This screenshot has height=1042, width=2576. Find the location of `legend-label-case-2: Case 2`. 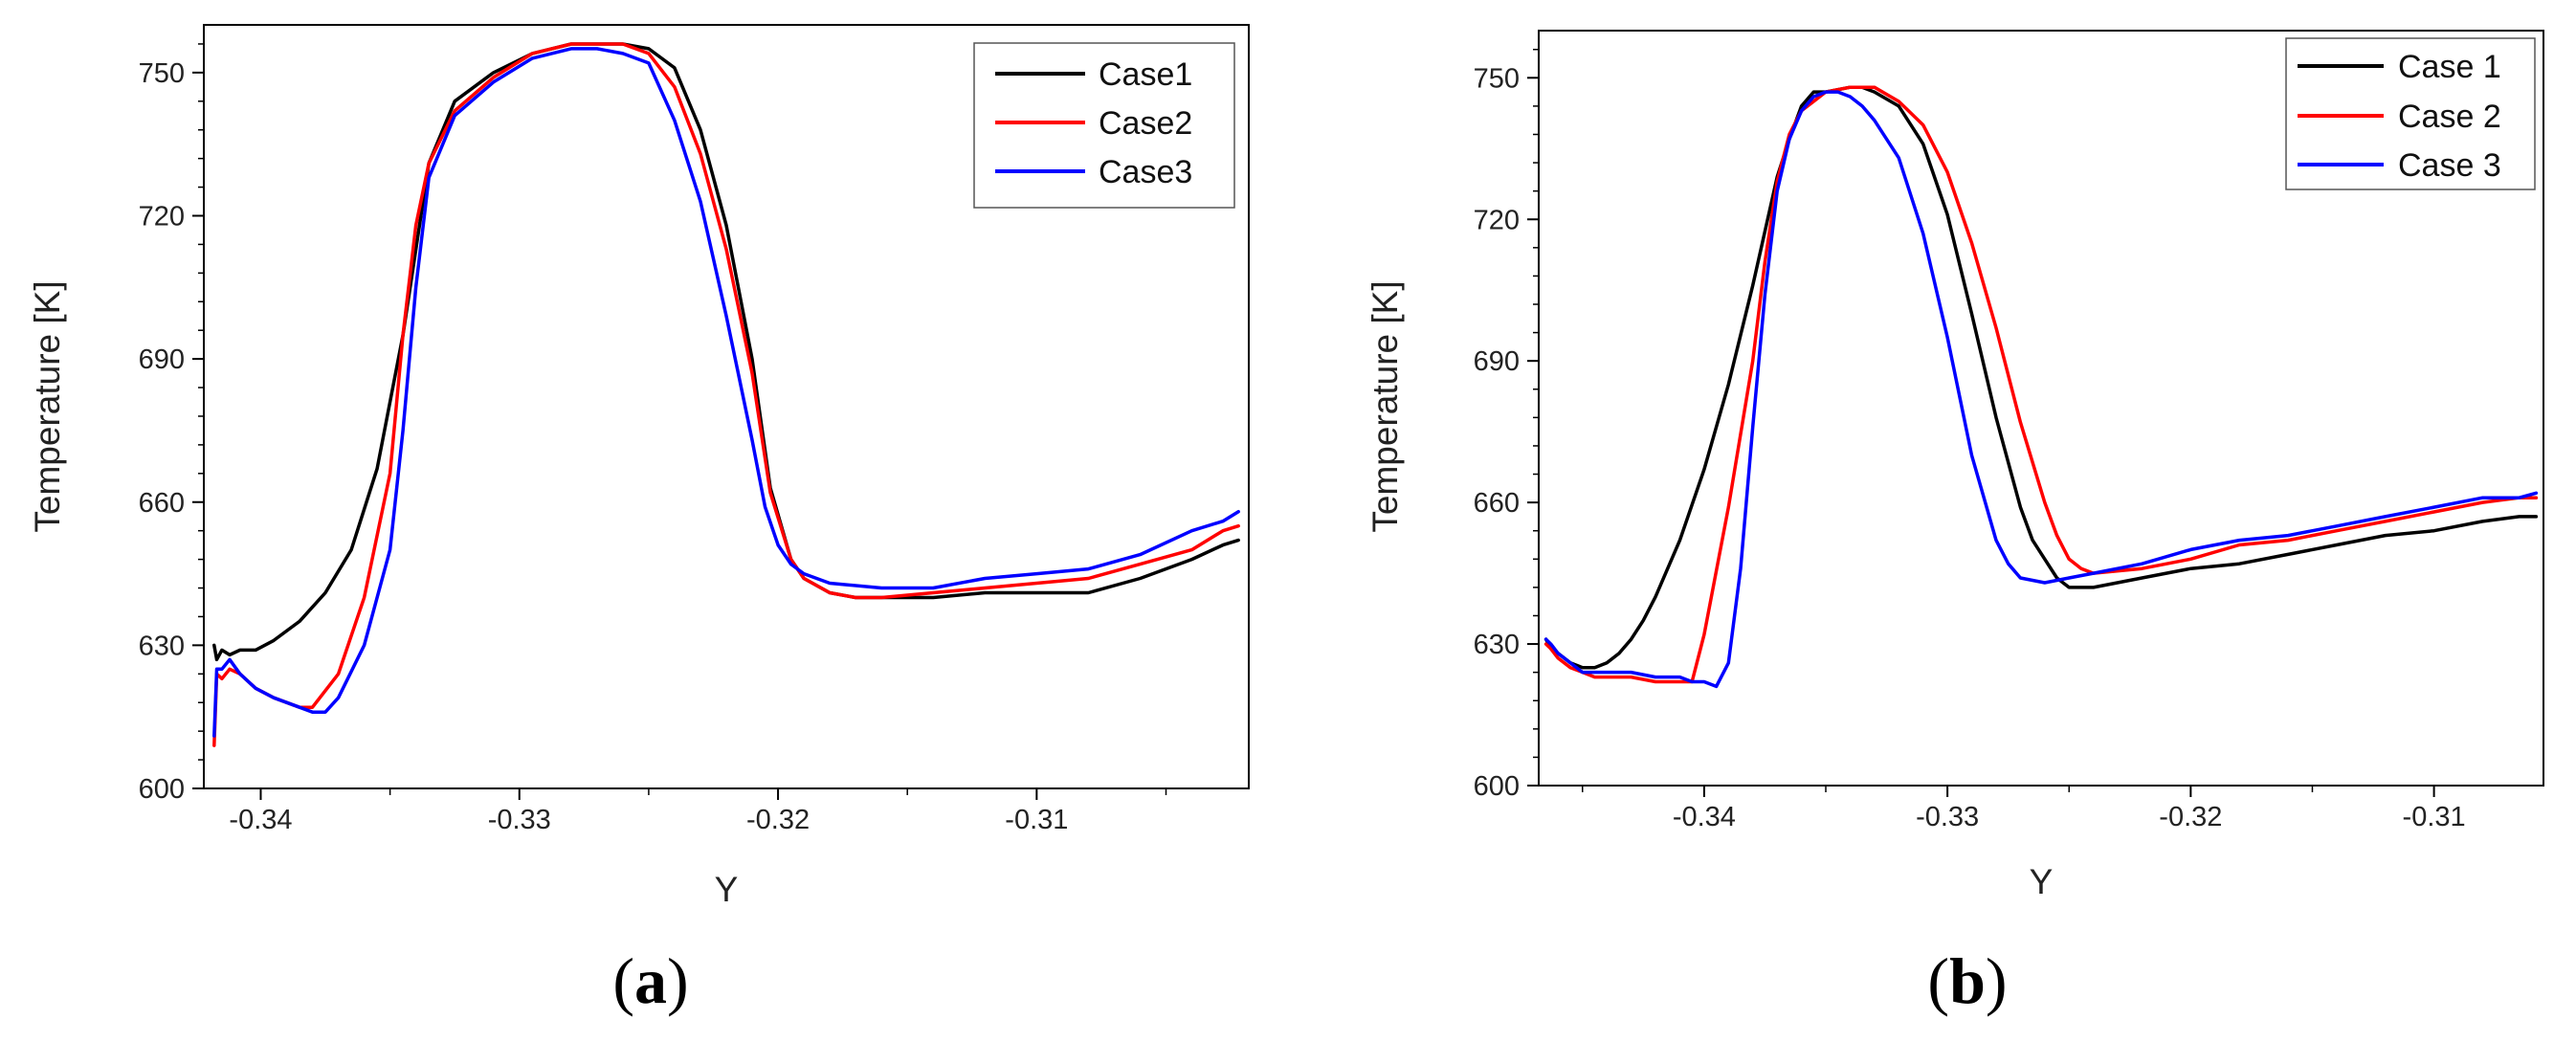

legend-label-case-2: Case 2 is located at coordinates (2449, 117).